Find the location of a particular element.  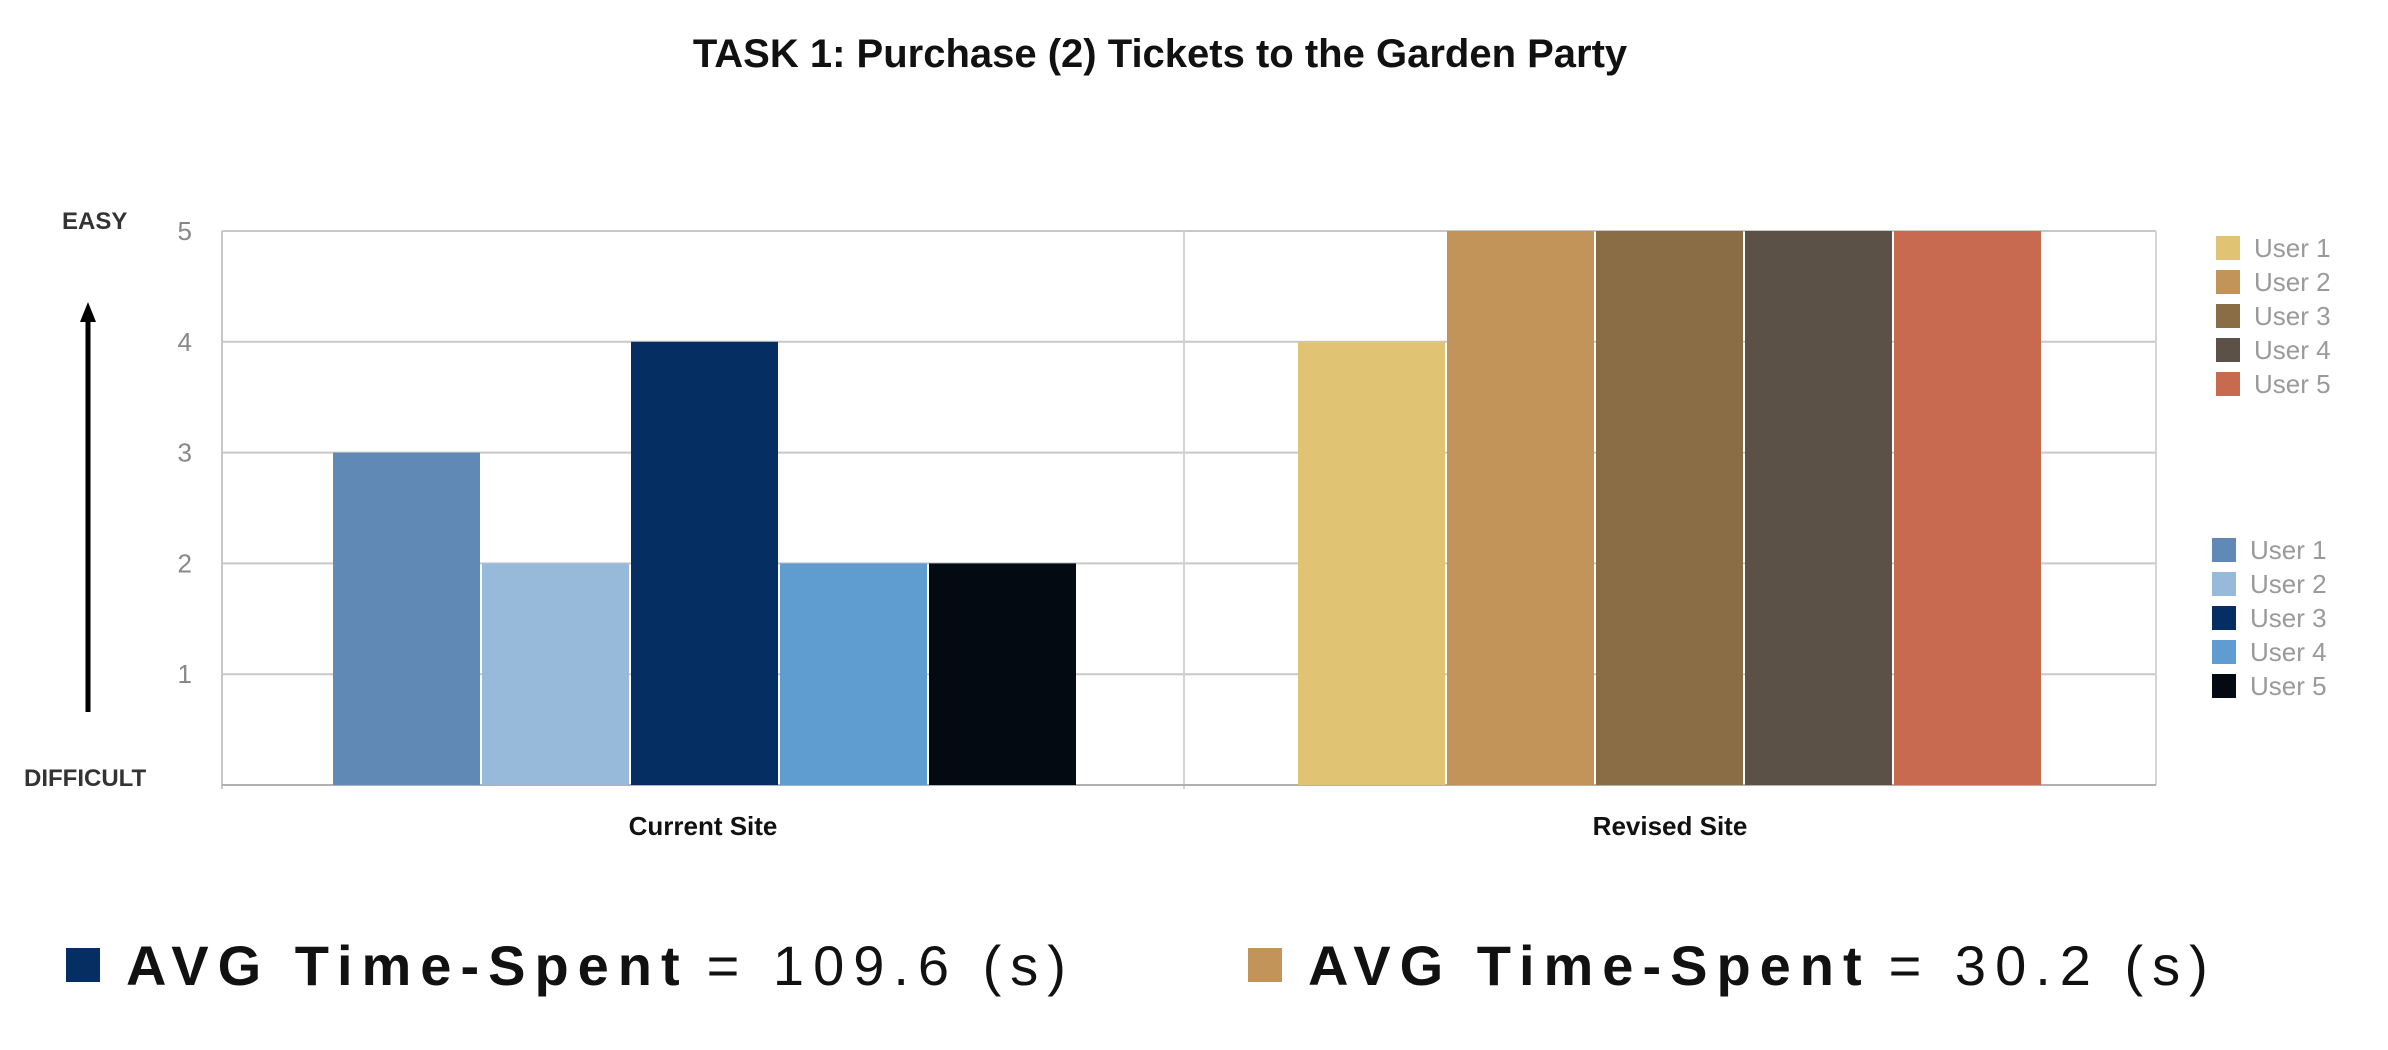

avg-swatch-current is located at coordinates (83, 965).